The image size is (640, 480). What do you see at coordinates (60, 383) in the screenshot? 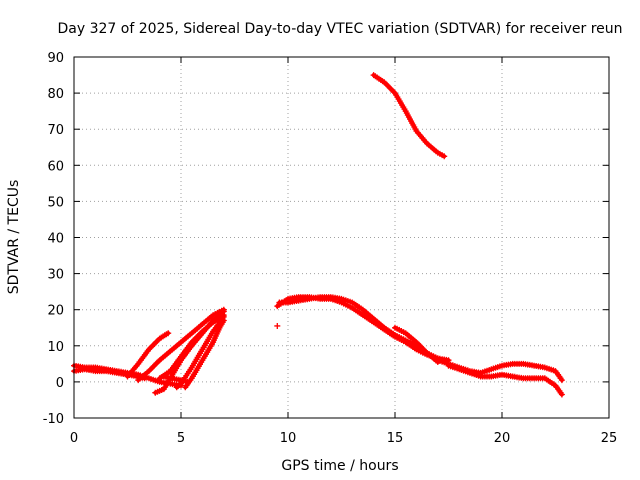
I see `y-tick-label: 0` at bounding box center [60, 383].